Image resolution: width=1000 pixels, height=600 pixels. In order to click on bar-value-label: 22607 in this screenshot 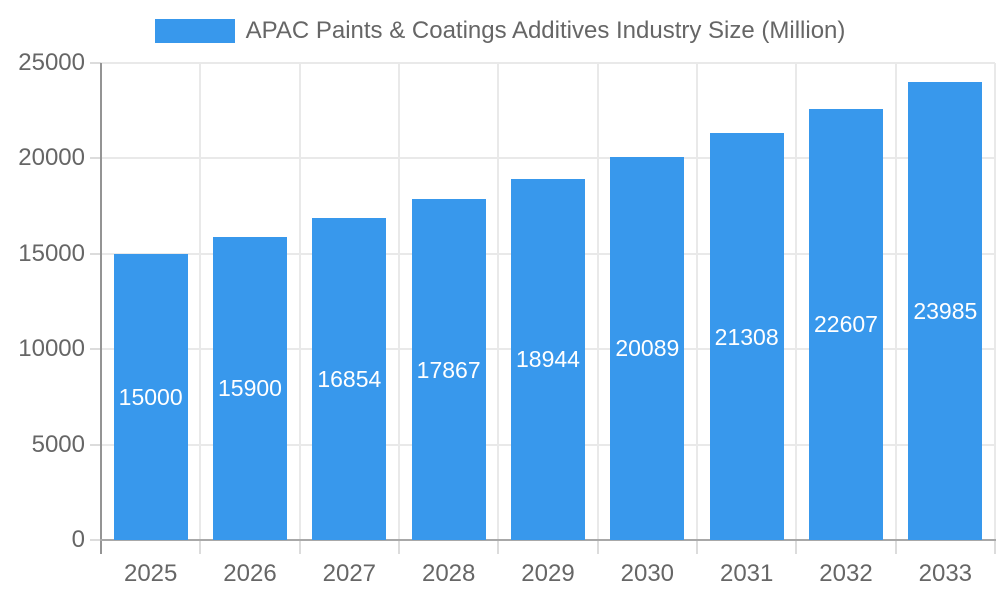, I will do `click(846, 324)`.